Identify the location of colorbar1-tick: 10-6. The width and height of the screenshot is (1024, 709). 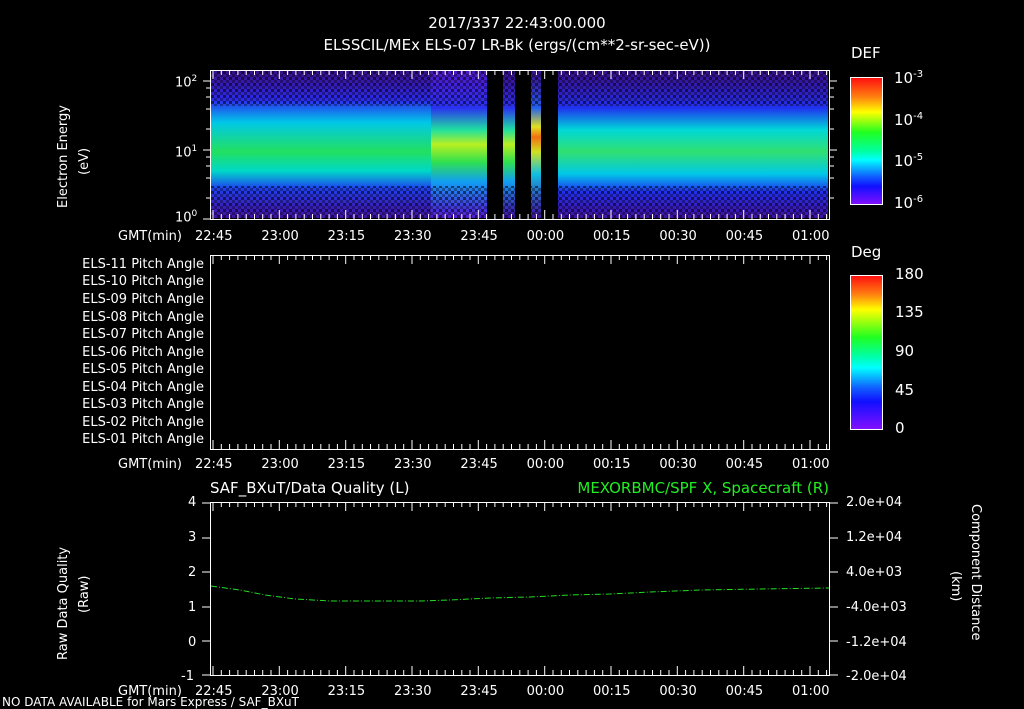
(909, 203).